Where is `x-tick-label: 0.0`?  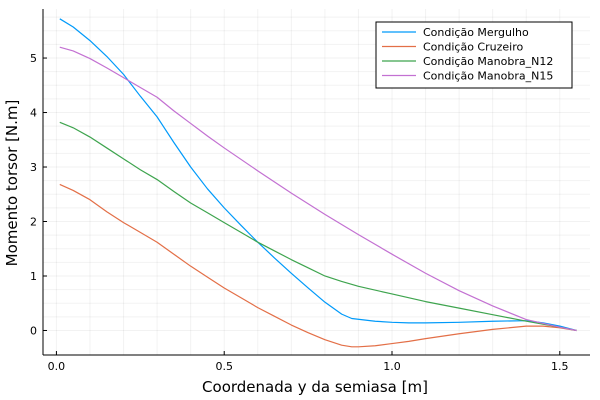 x-tick-label: 0.0 is located at coordinates (57, 366).